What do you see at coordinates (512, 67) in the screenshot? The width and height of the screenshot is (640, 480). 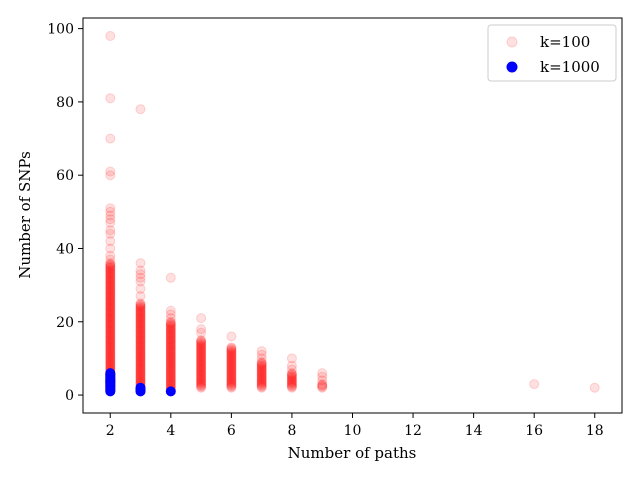 I see `legend-marker-k1000` at bounding box center [512, 67].